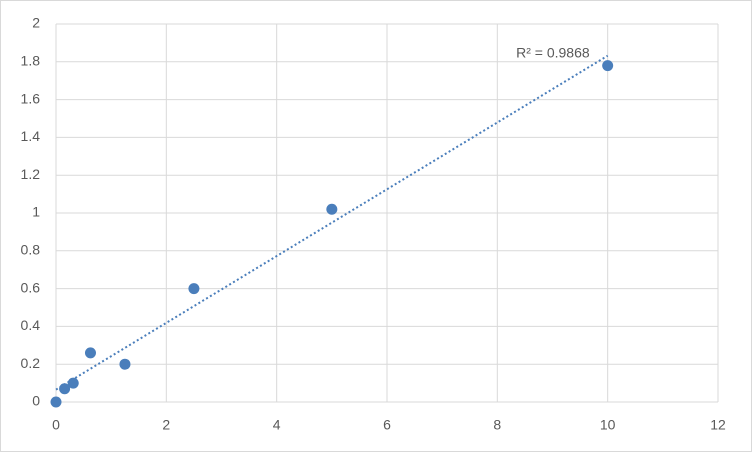  What do you see at coordinates (31, 325) in the screenshot?
I see `y-tick-label: 0.4` at bounding box center [31, 325].